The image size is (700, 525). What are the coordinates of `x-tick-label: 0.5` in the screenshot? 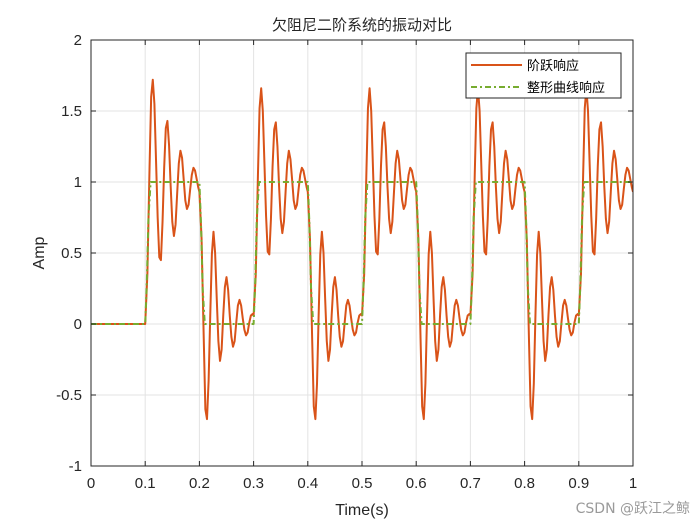 It's located at (362, 483).